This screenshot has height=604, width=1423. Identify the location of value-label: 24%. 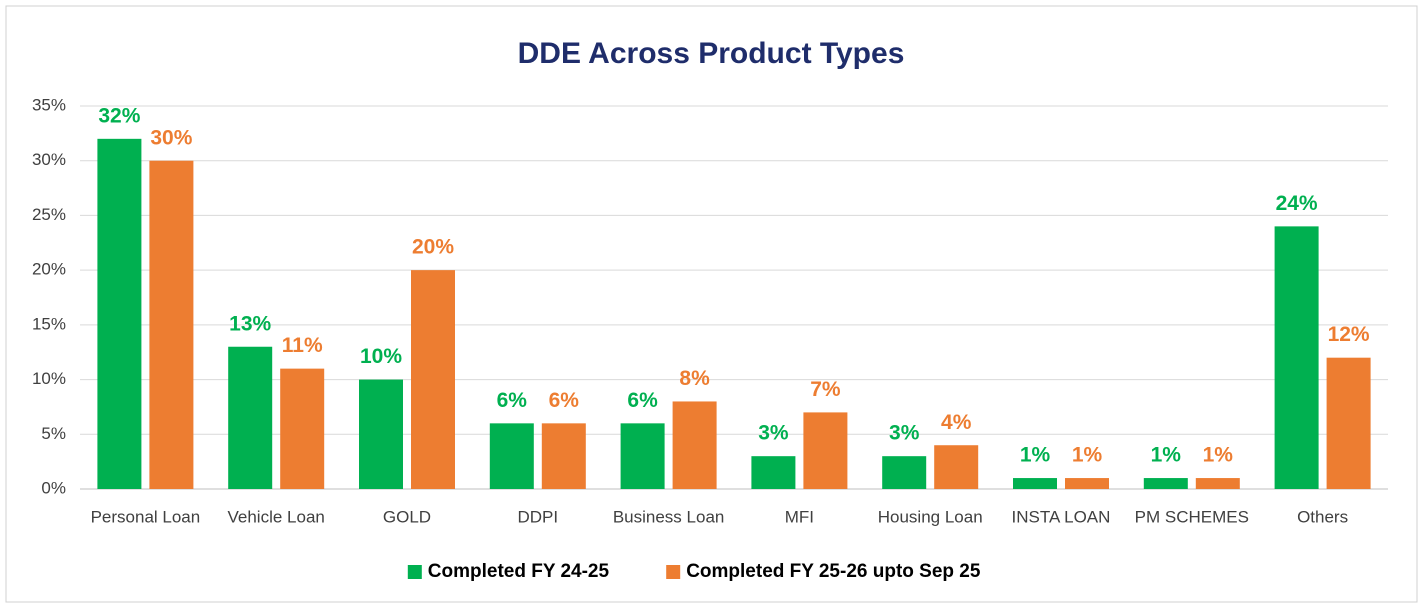
(1297, 203).